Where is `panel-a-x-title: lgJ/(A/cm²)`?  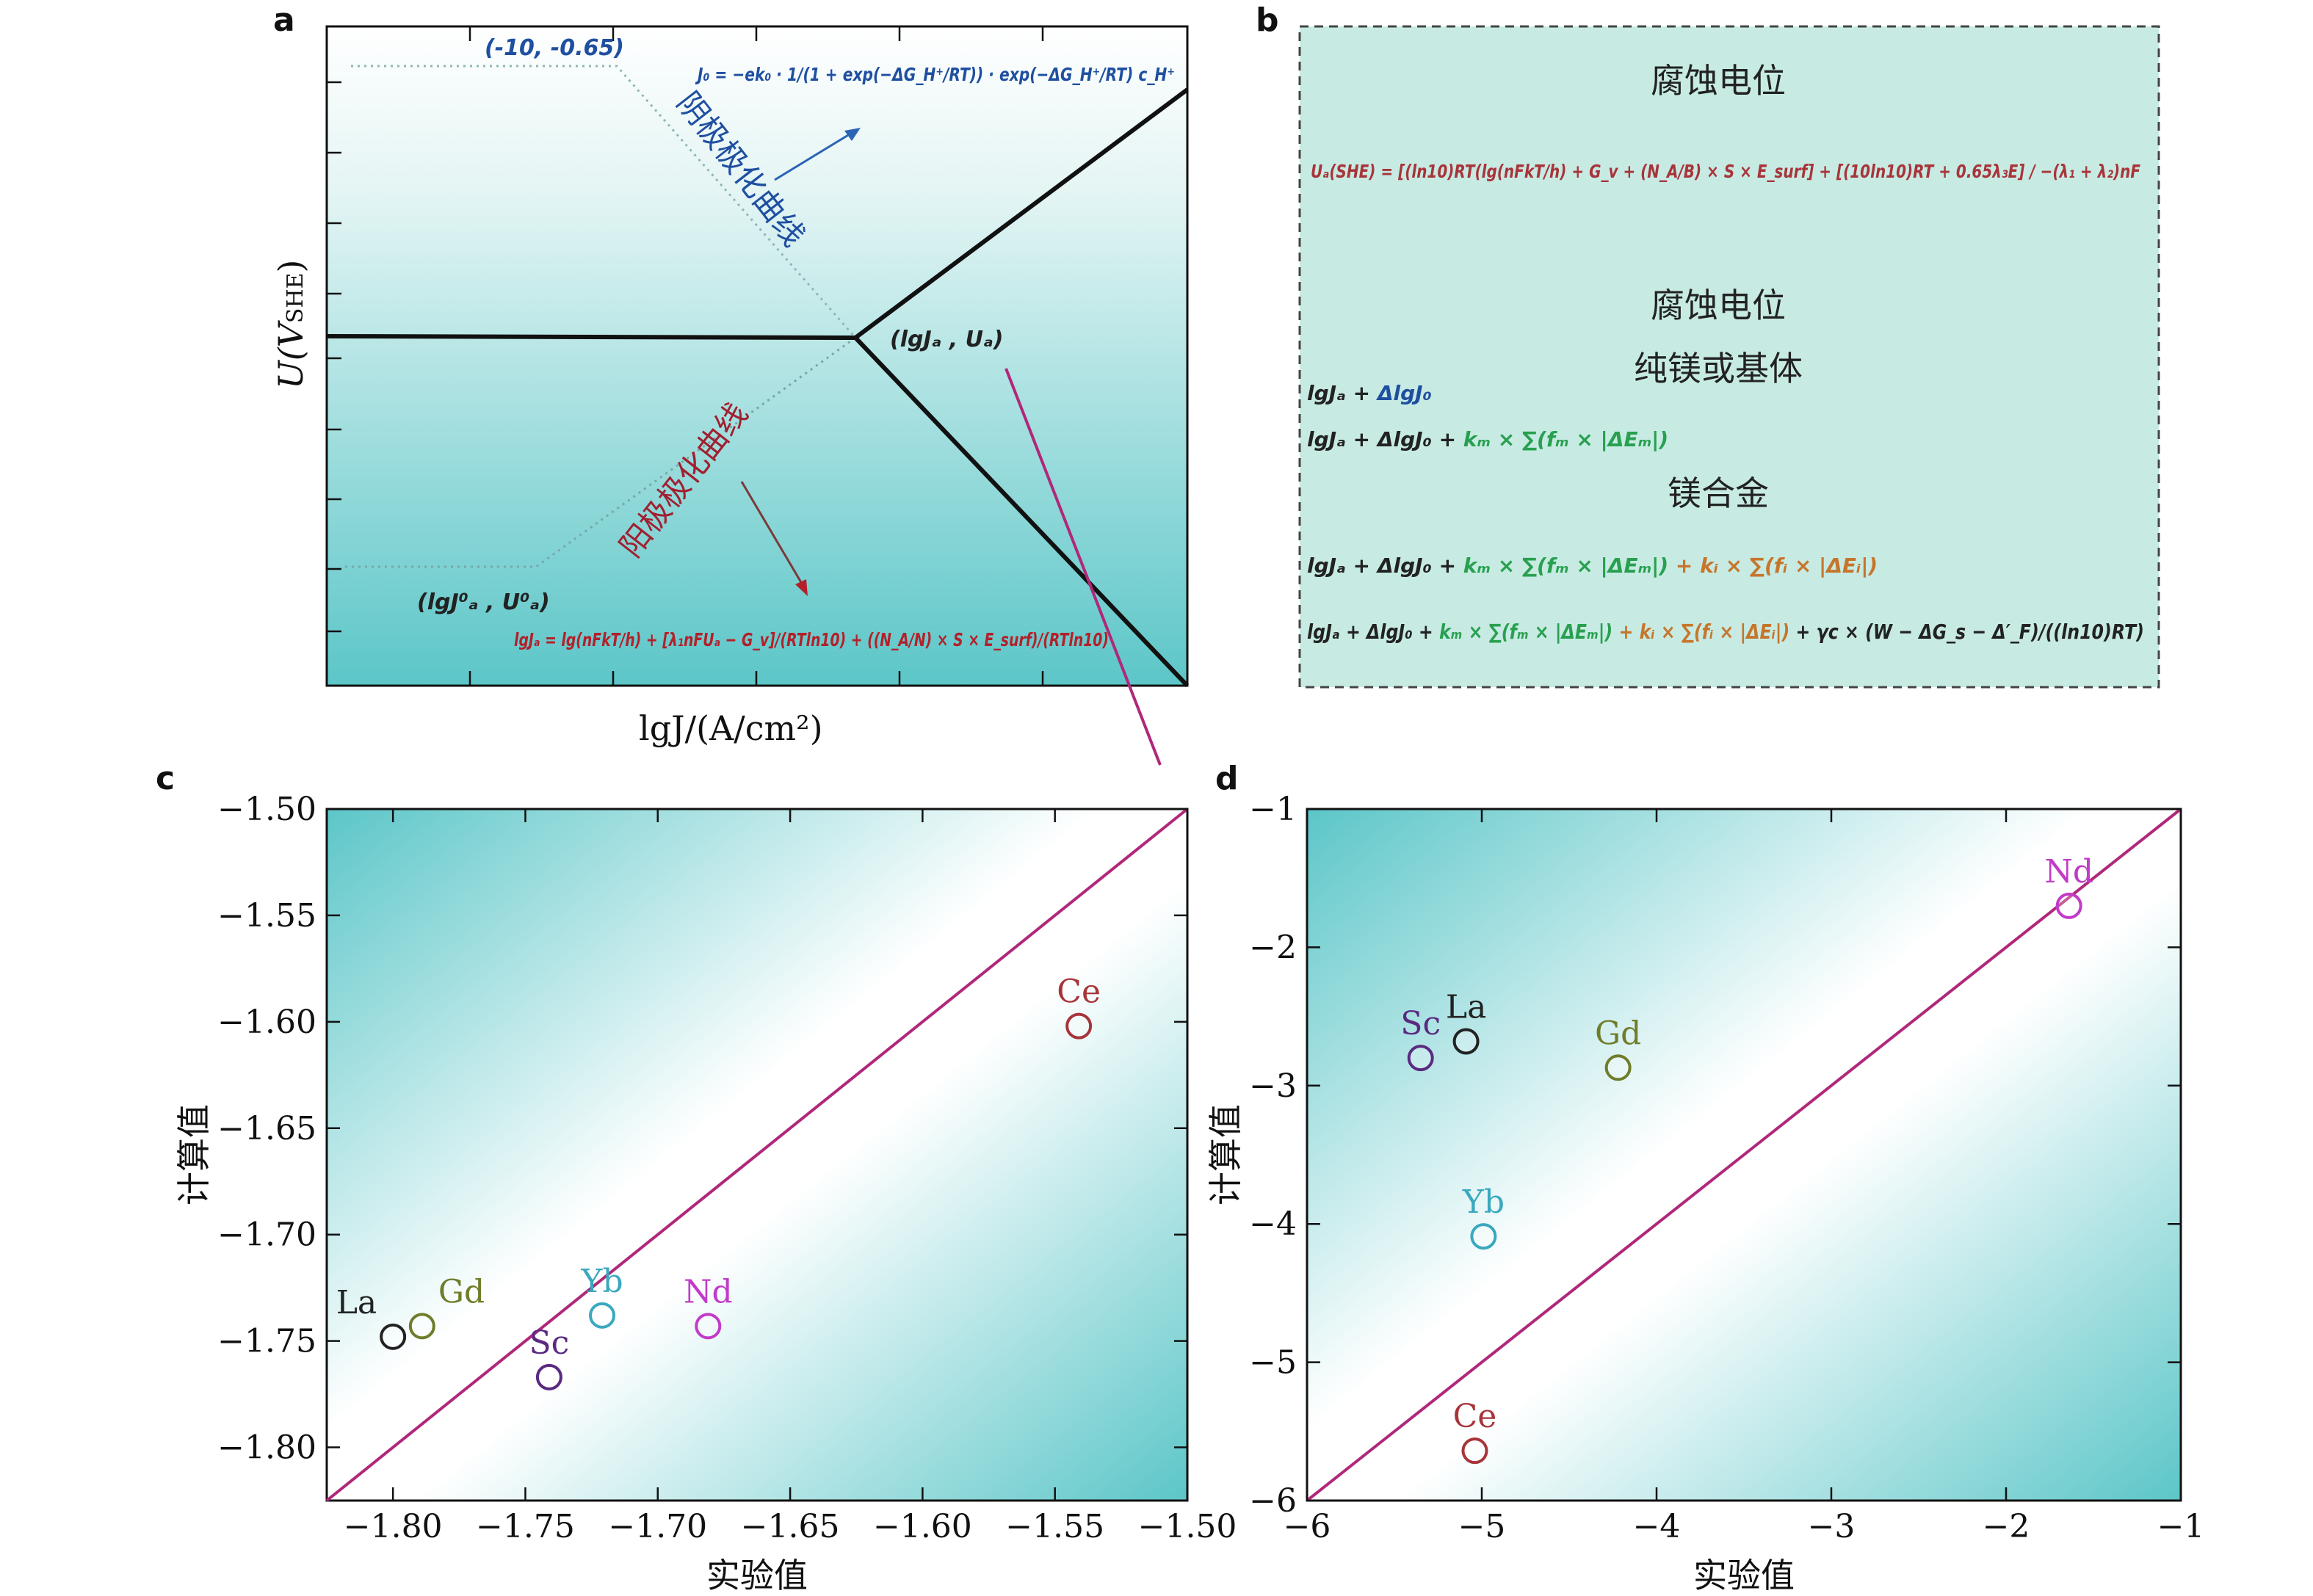
panel-a-x-title: lgJ/(A/cm²) is located at coordinates (731, 728).